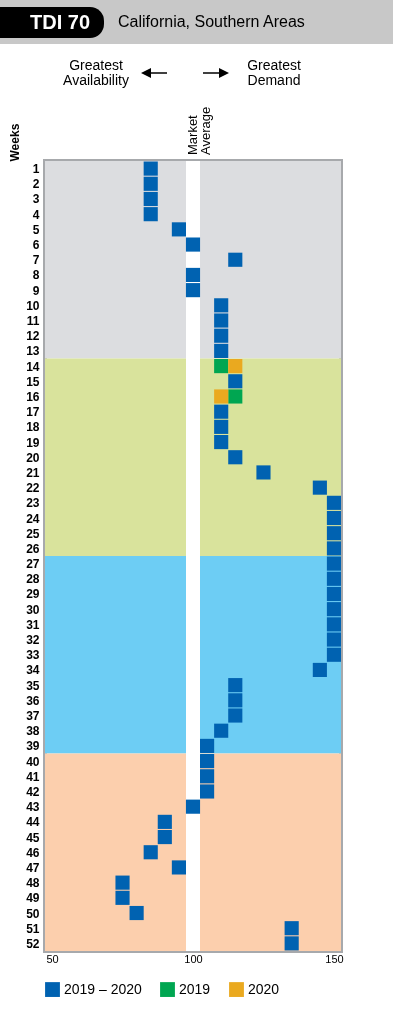  What do you see at coordinates (36, 184) in the screenshot?
I see `y-tick-label: 2` at bounding box center [36, 184].